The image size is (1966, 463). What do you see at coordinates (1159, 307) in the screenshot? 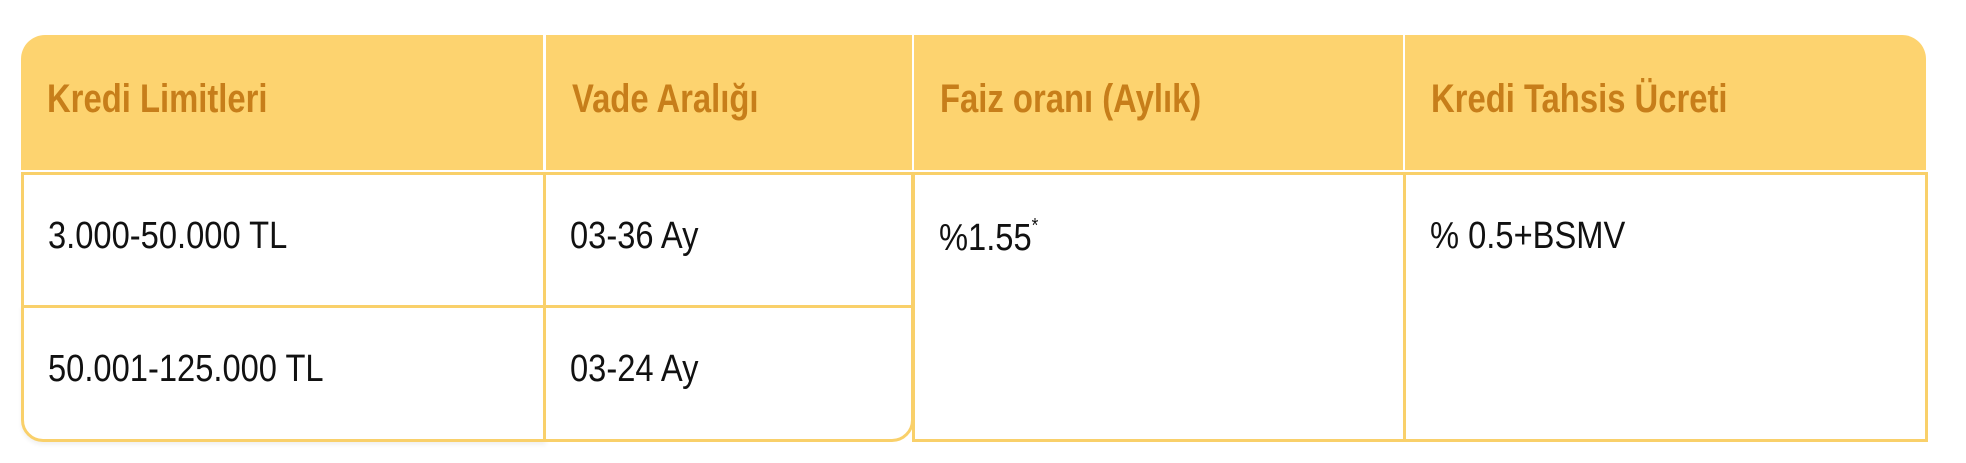
I see `table-cell-rate: %1.55*` at bounding box center [1159, 307].